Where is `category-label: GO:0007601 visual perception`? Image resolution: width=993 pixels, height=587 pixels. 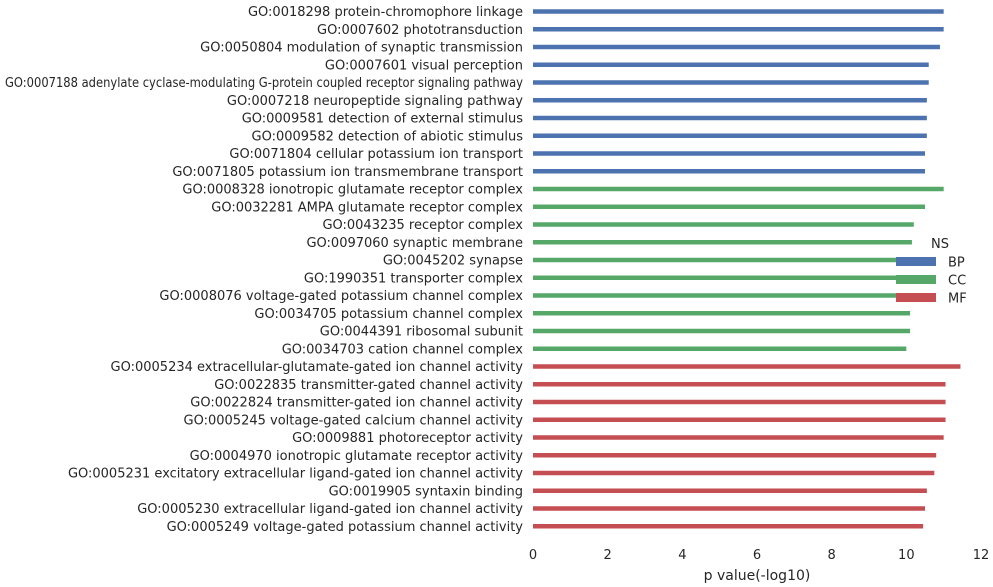 category-label: GO:0007601 visual perception is located at coordinates (424, 65).